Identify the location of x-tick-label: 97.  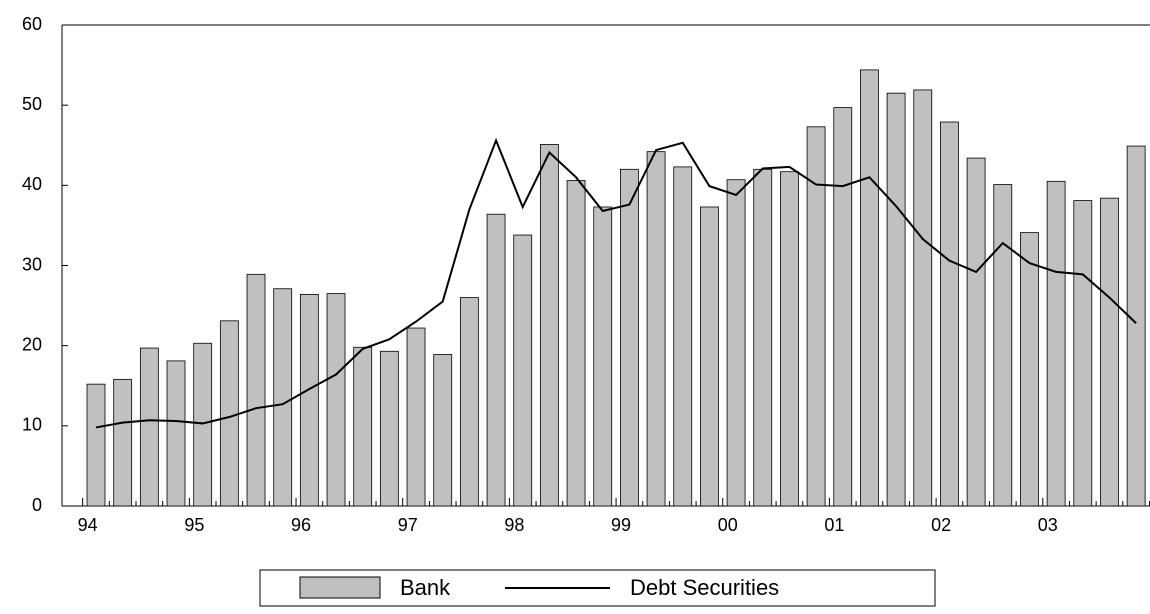
(408, 525).